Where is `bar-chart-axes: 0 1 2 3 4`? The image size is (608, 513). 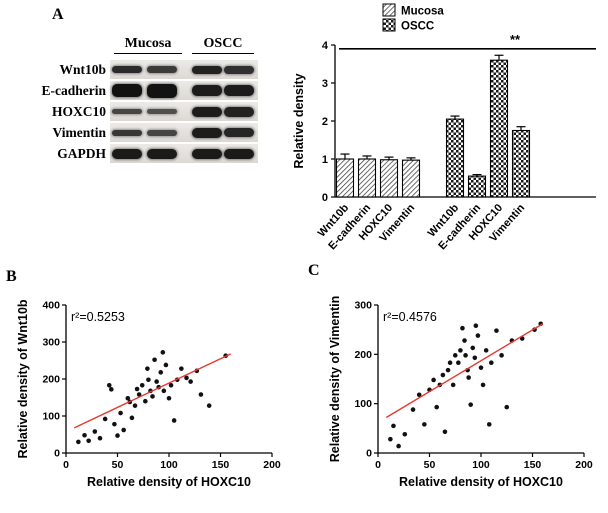 bar-chart-axes: 0 1 2 3 4 is located at coordinates (459, 122).